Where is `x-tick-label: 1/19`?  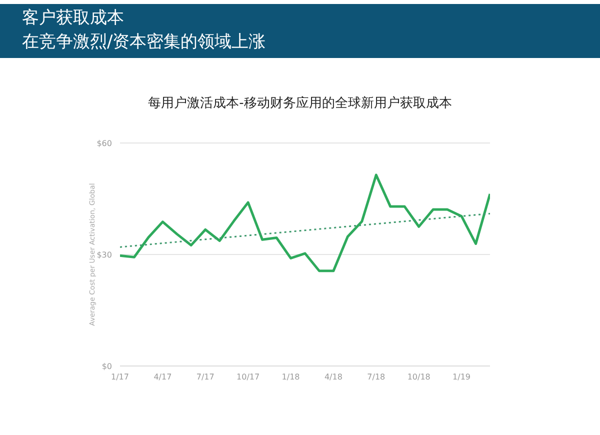
x-tick-label: 1/19 is located at coordinates (461, 377).